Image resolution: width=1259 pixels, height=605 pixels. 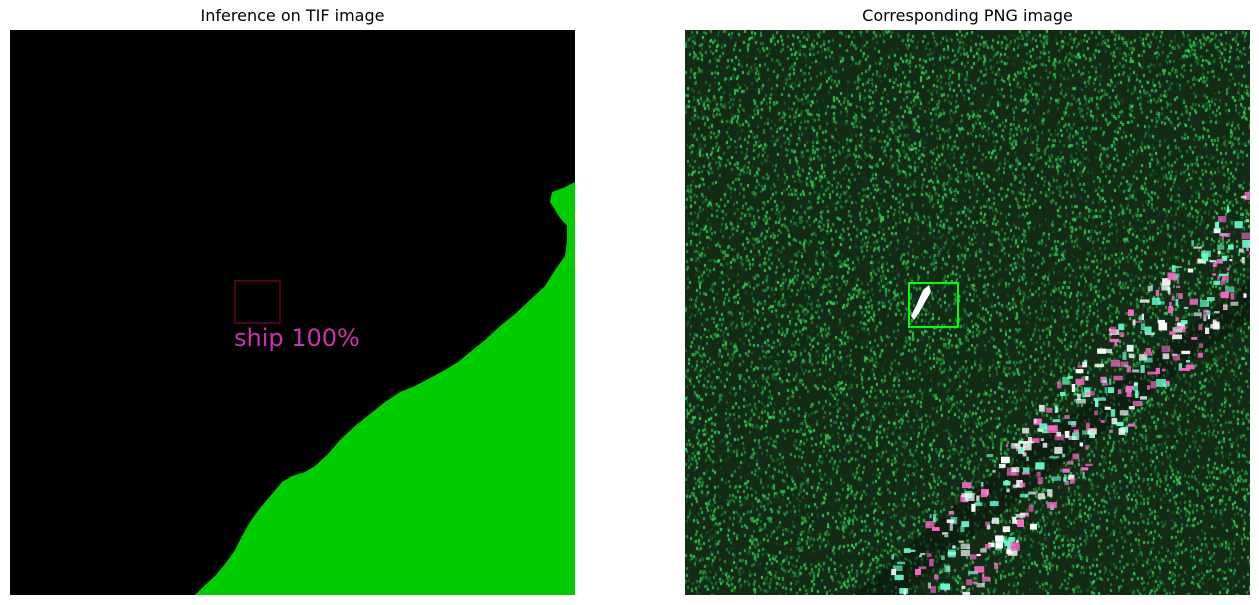 What do you see at coordinates (921, 302) in the screenshot?
I see `ship-signature` at bounding box center [921, 302].